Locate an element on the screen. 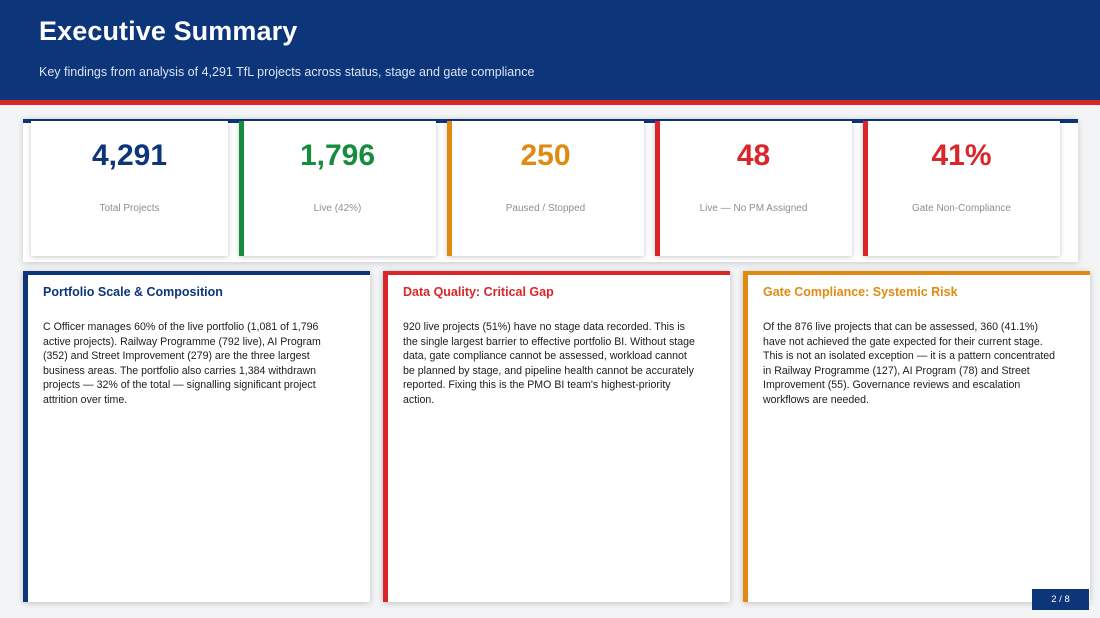 The height and width of the screenshot is (618, 1100). kpi-value: 4,291 is located at coordinates (129, 155).